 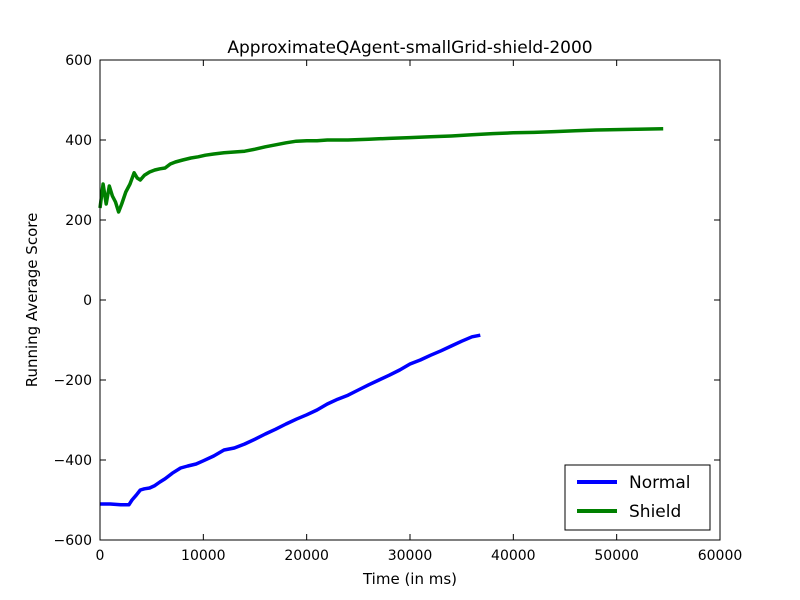 What do you see at coordinates (381, 170) in the screenshot?
I see `series-line-shield` at bounding box center [381, 170].